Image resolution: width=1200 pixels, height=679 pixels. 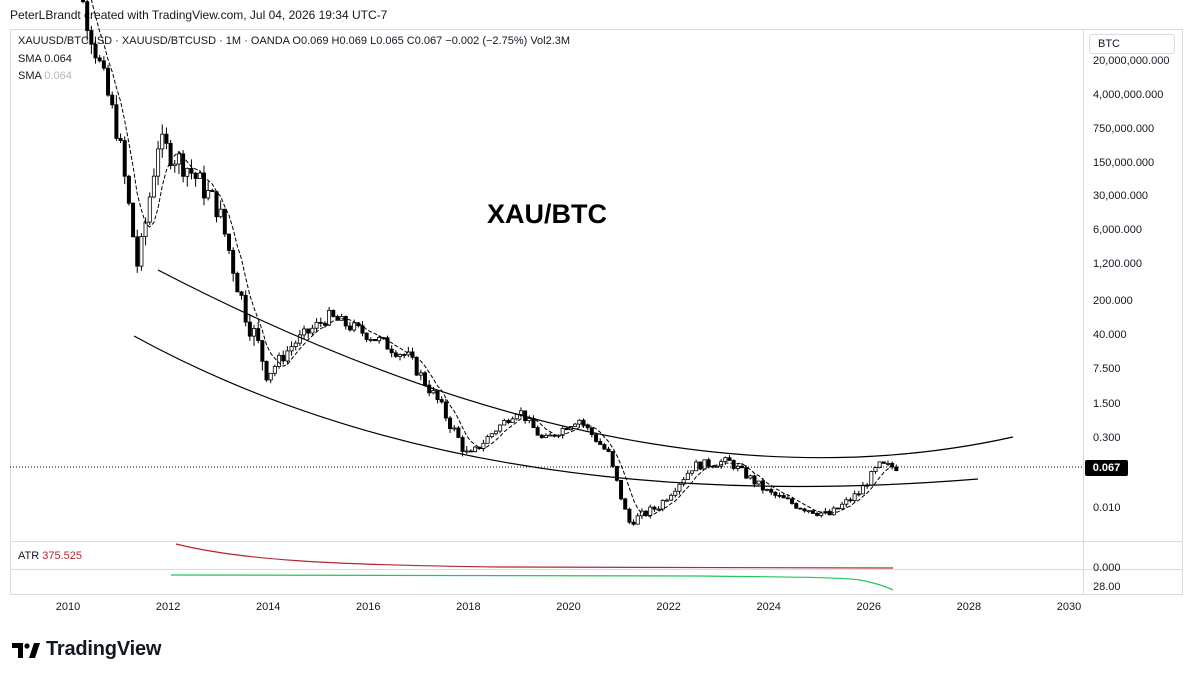 I want to click on x-tick-label: 2012, so click(x=168, y=607).